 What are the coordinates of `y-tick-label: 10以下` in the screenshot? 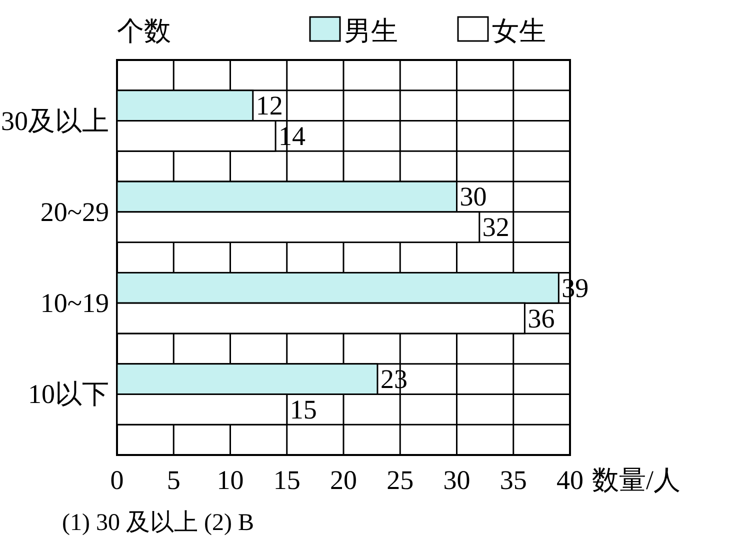 It's located at (68, 394).